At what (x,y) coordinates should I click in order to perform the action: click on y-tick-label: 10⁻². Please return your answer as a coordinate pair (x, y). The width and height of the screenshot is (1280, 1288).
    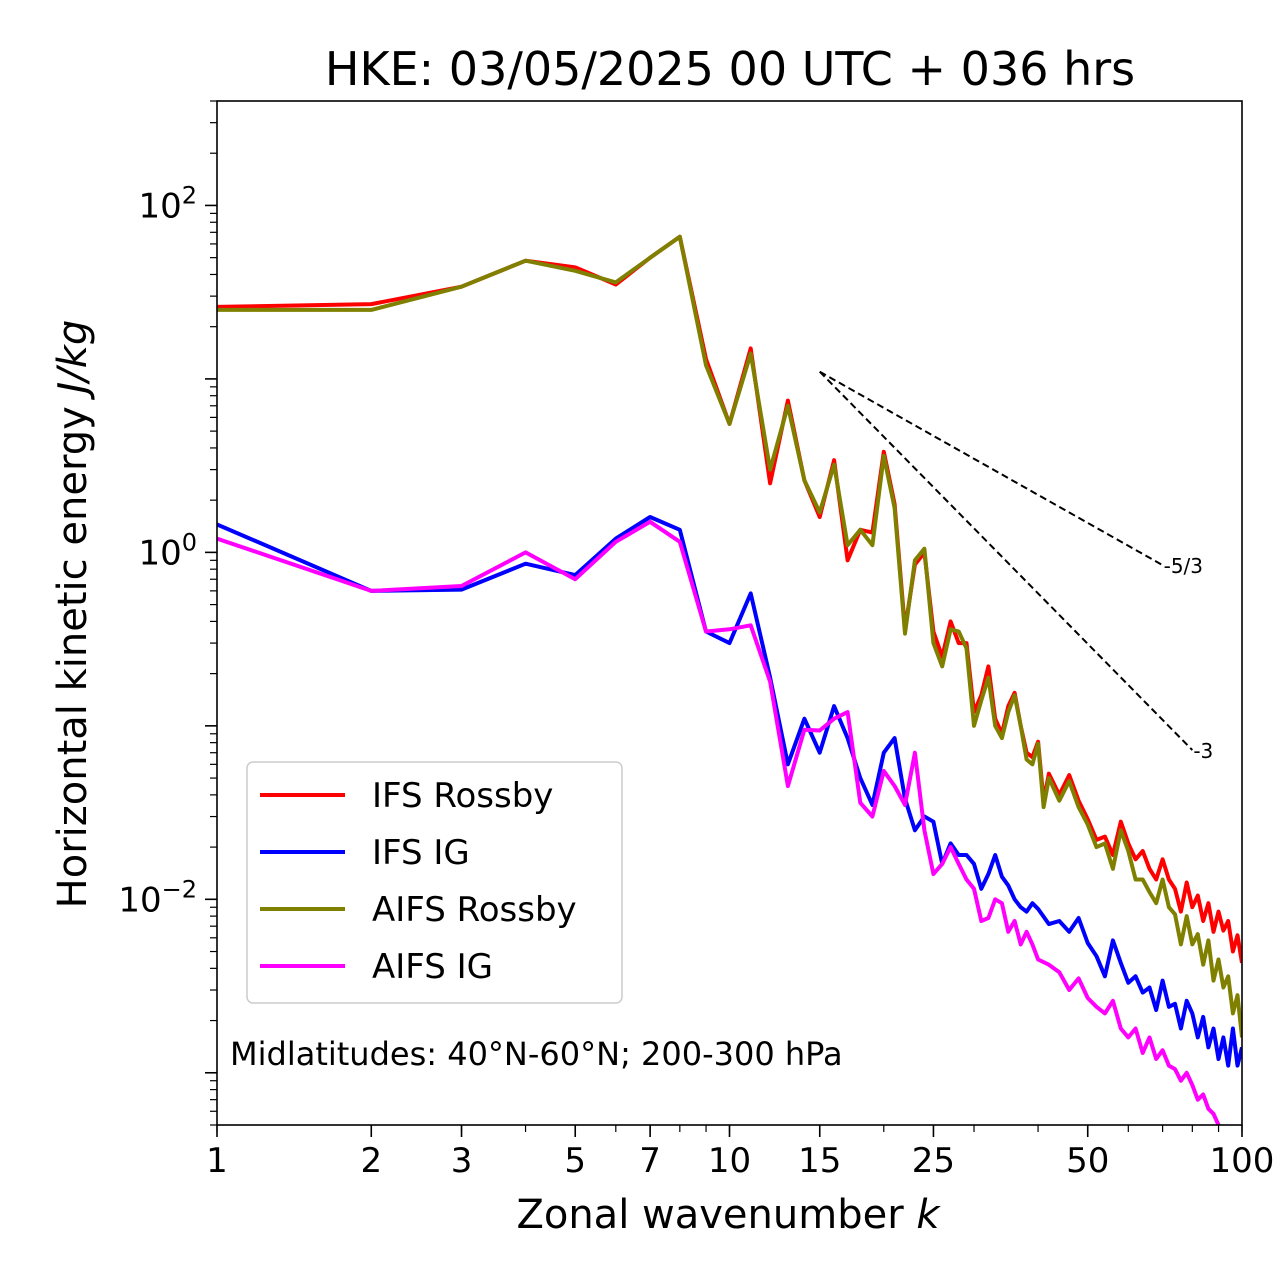
    Looking at the image, I should click on (157, 897).